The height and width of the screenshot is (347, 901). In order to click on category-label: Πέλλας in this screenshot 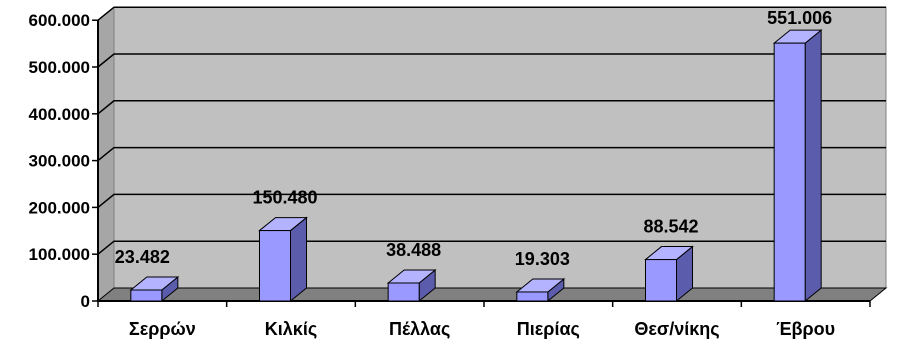, I will do `click(419, 329)`.